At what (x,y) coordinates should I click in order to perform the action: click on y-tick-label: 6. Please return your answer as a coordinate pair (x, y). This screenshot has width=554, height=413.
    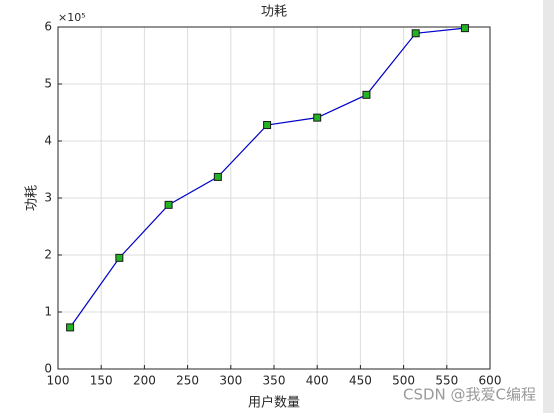
    Looking at the image, I should click on (48, 27).